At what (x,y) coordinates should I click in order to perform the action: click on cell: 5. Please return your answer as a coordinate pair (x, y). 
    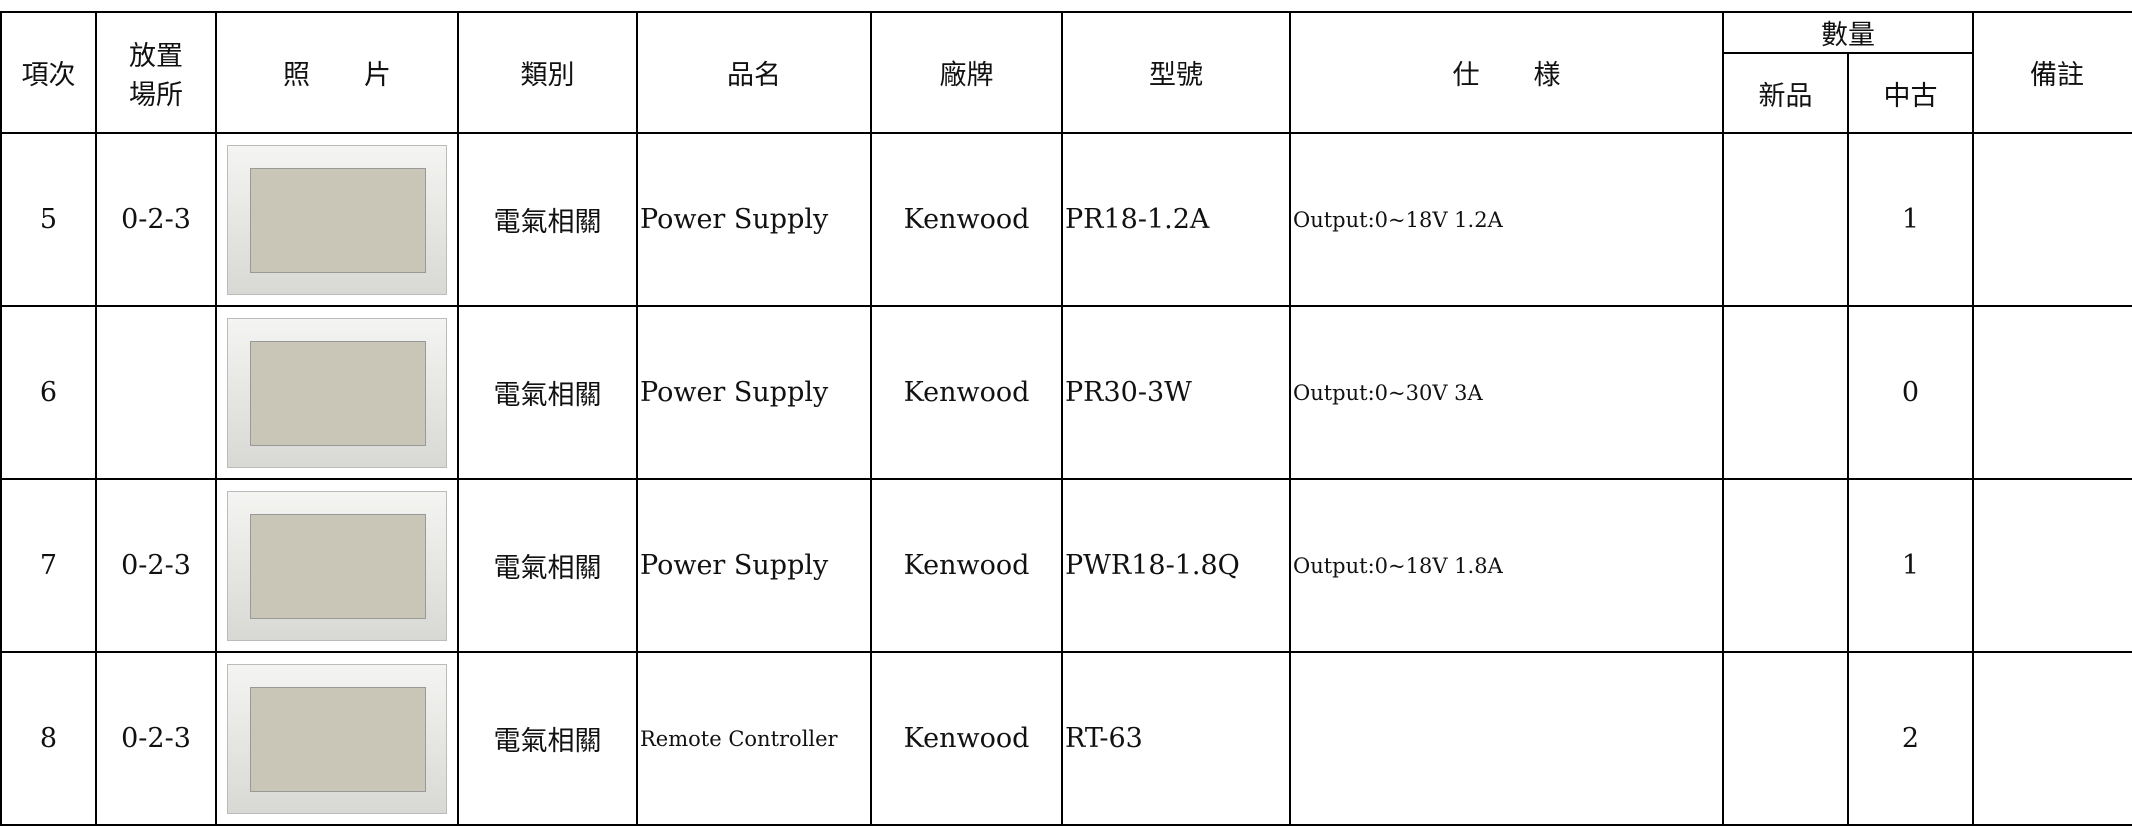
    Looking at the image, I should click on (48, 219).